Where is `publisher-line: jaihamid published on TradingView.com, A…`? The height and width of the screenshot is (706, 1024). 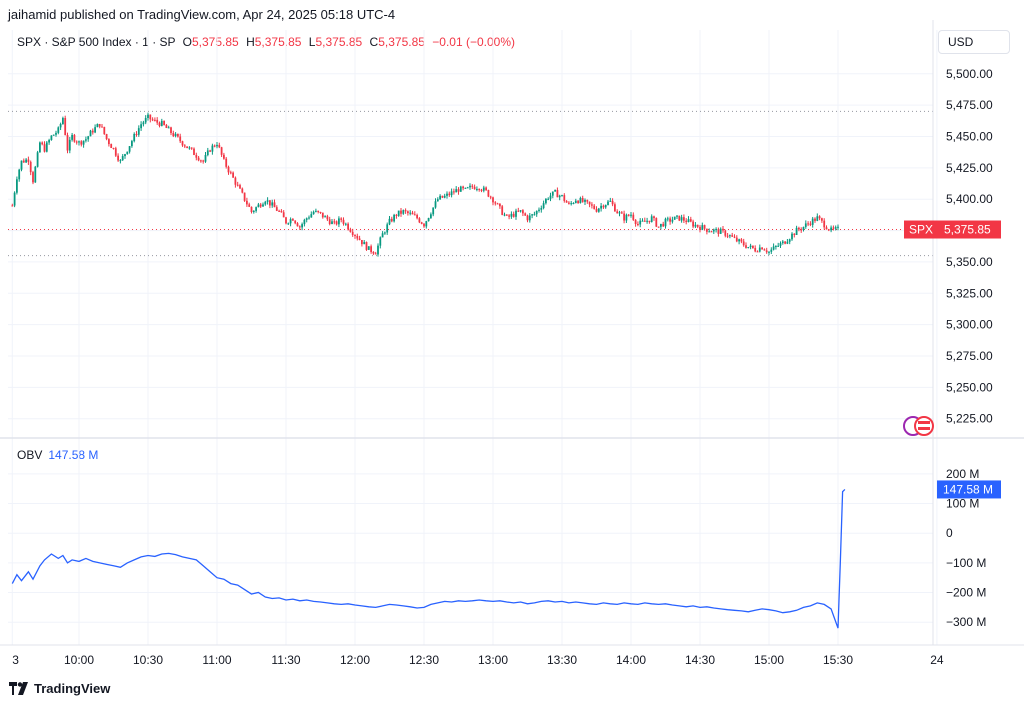
publisher-line: jaihamid published on TradingView.com, A… is located at coordinates (202, 14).